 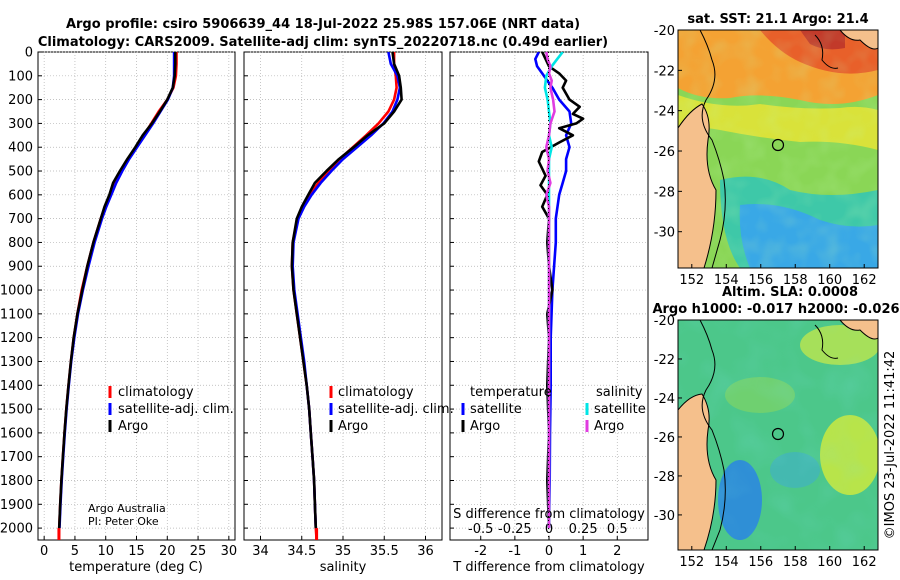 I want to click on depth-tick-label: 400, so click(x=20, y=148).